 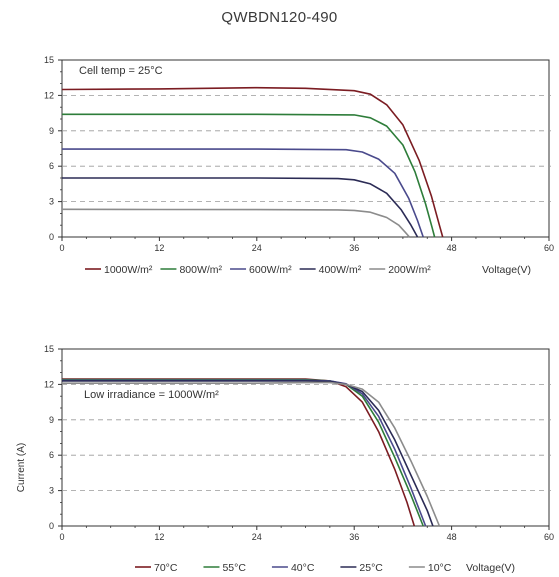 What do you see at coordinates (270, 270) in the screenshot?
I see `legend-label: 600W/m²` at bounding box center [270, 270].